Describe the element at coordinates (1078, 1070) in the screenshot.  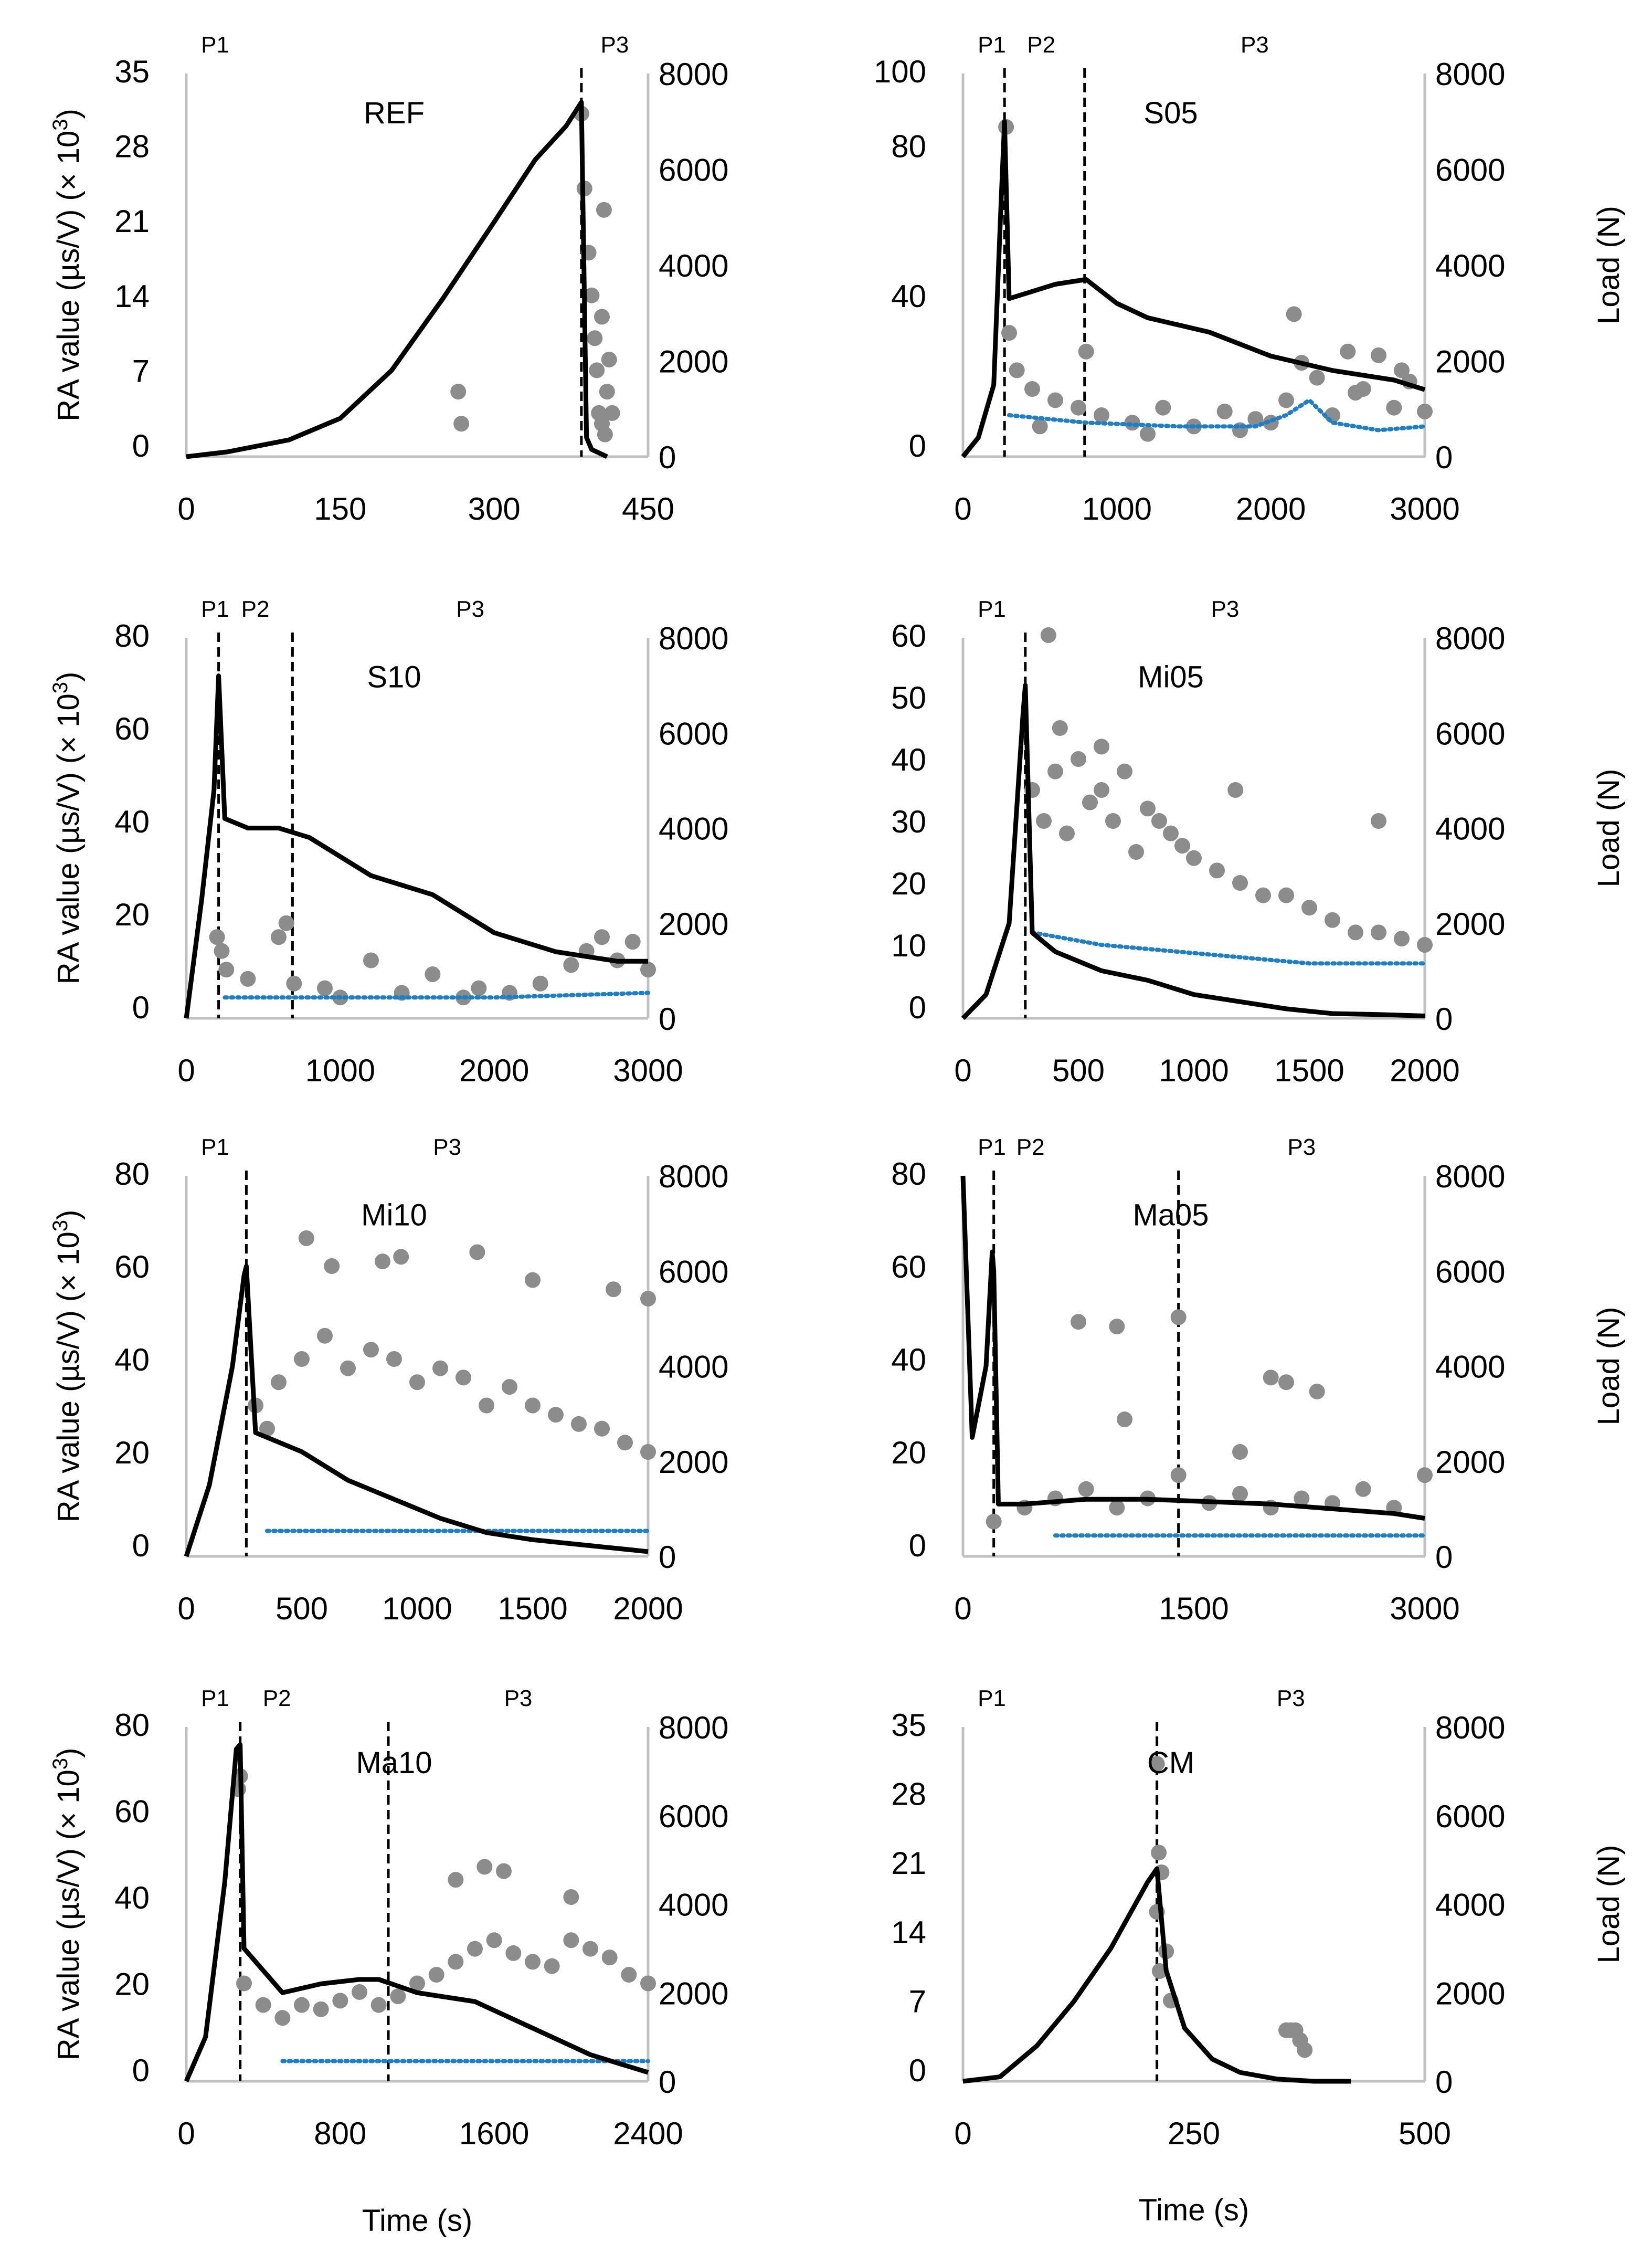
I see `x-tick-label: 500` at that location.